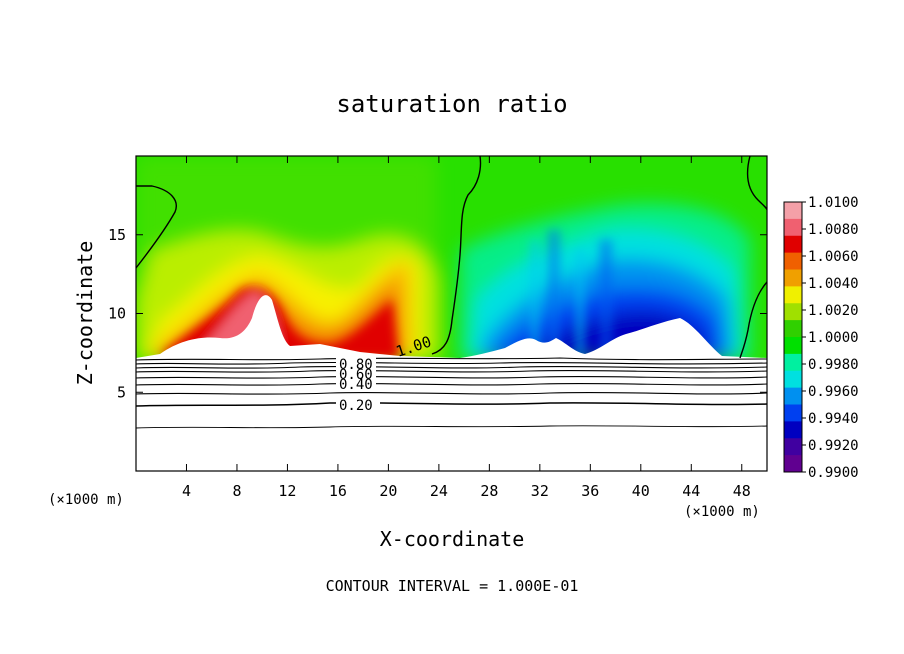  I want to click on x-tick-label: 24, so click(439, 491).